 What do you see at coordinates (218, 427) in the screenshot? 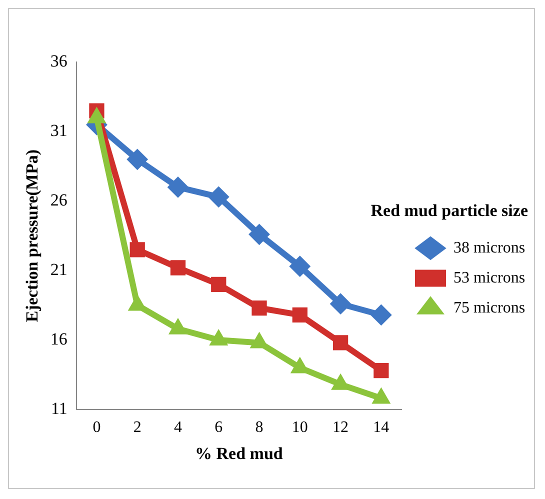
I see `x-tick-label: 6` at bounding box center [218, 427].